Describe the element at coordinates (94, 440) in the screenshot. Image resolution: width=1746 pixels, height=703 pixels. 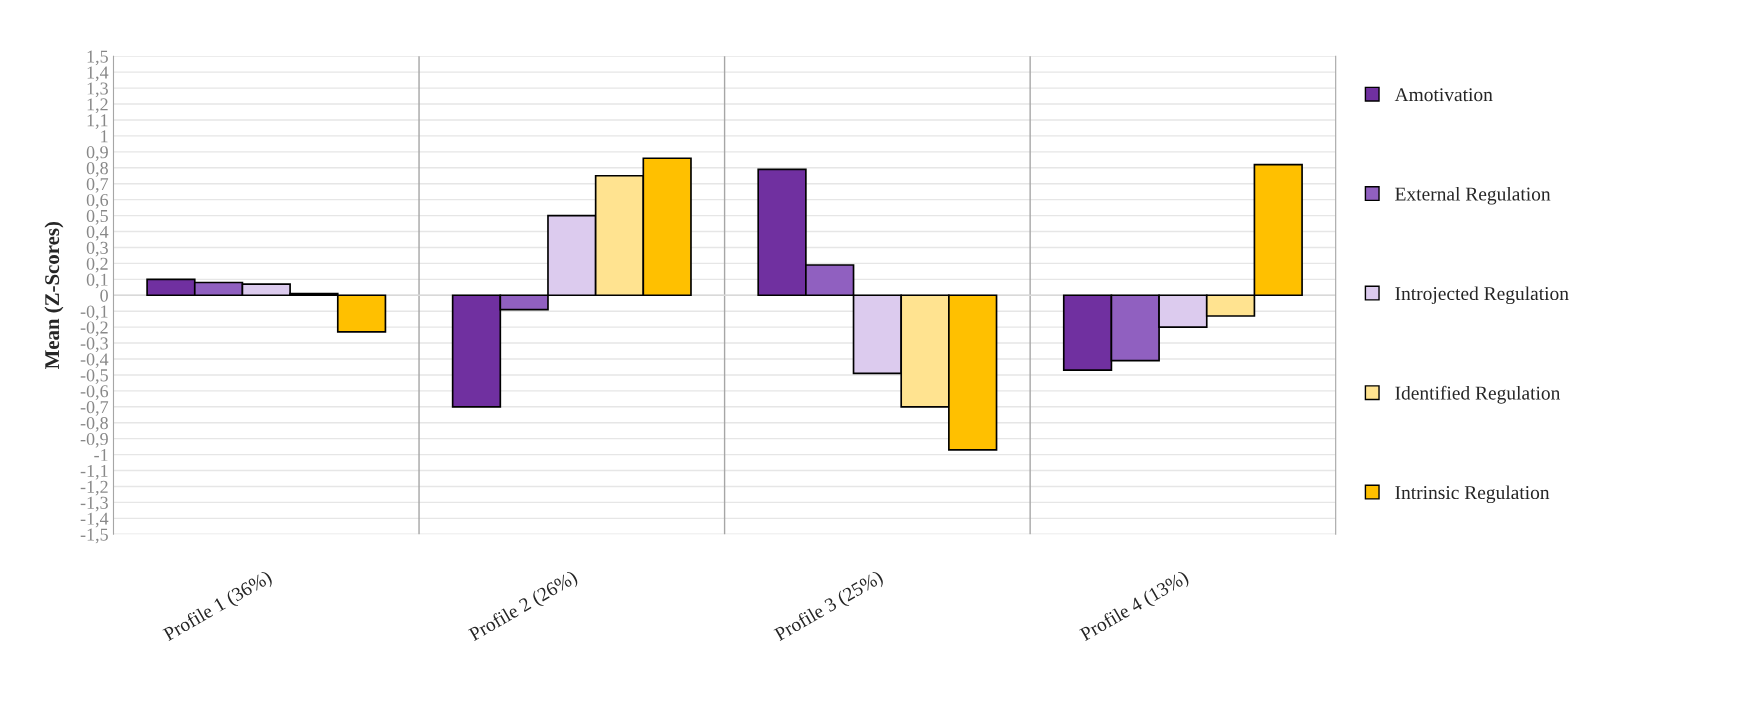
I see `y-tick-label: -0,9` at that location.